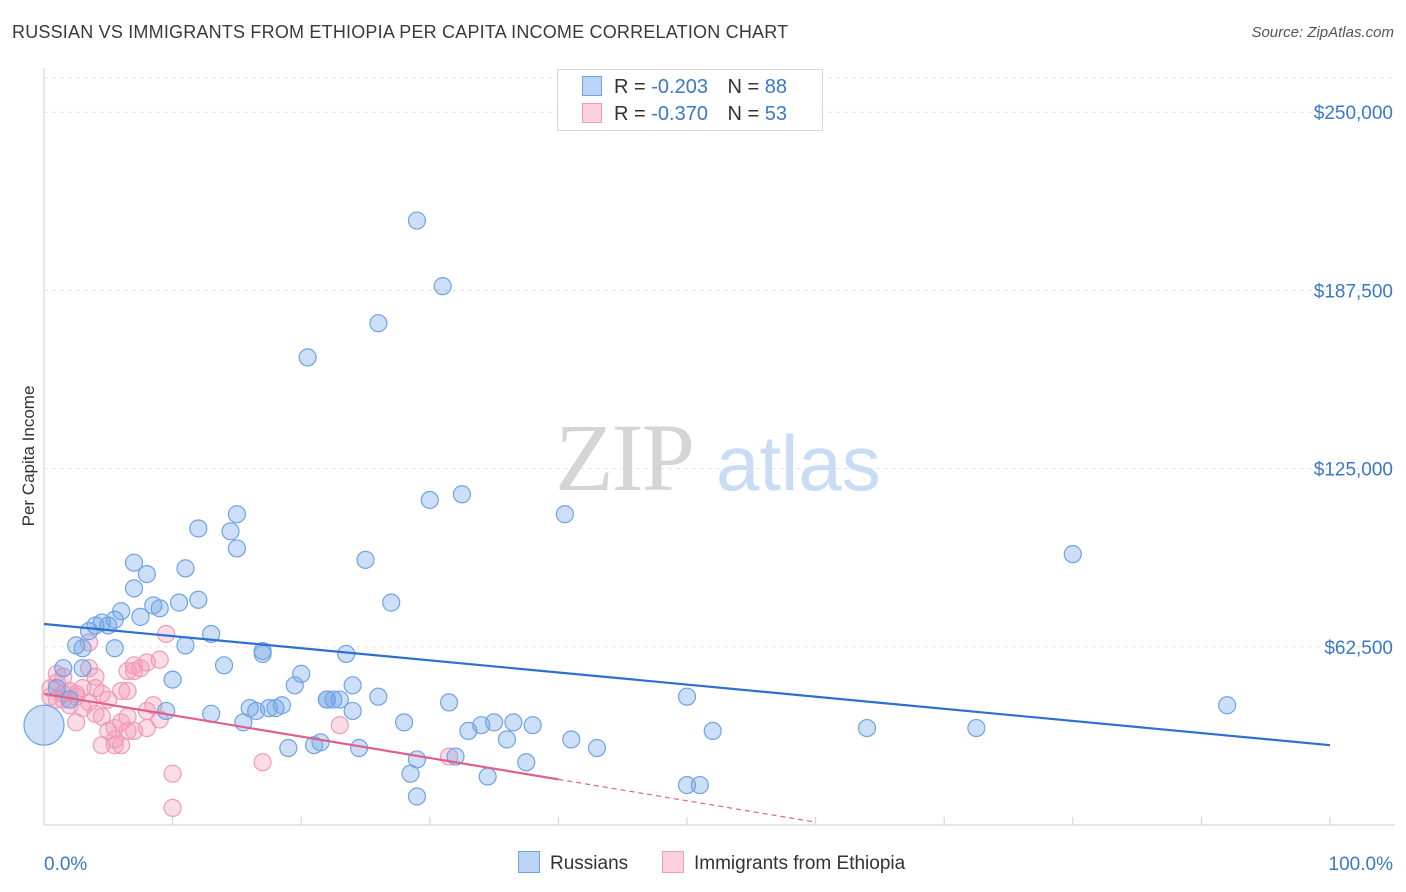 The height and width of the screenshot is (892, 1406). What do you see at coordinates (673, 862) in the screenshot?
I see `bottom-legend-swatch-pink` at bounding box center [673, 862].